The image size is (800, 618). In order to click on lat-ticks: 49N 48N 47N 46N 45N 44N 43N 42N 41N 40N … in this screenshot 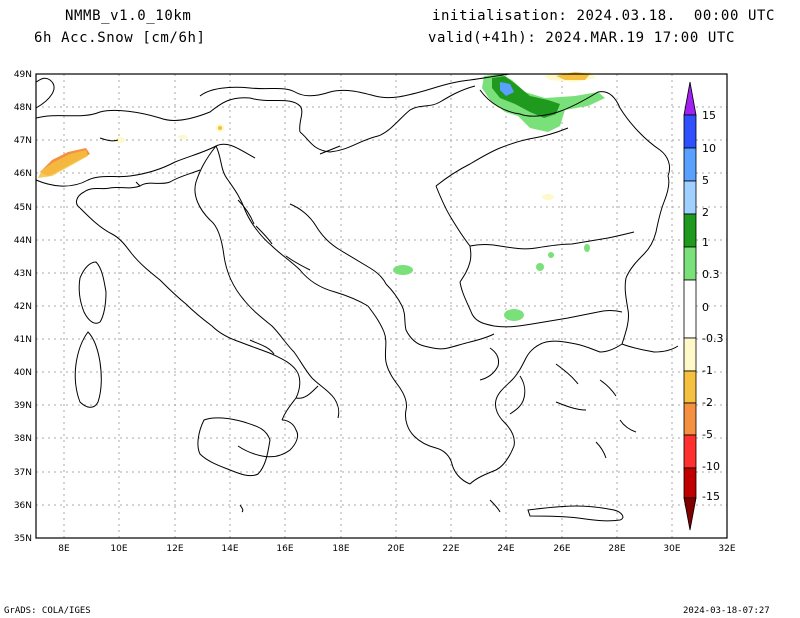, I will do `click(23, 307)`.